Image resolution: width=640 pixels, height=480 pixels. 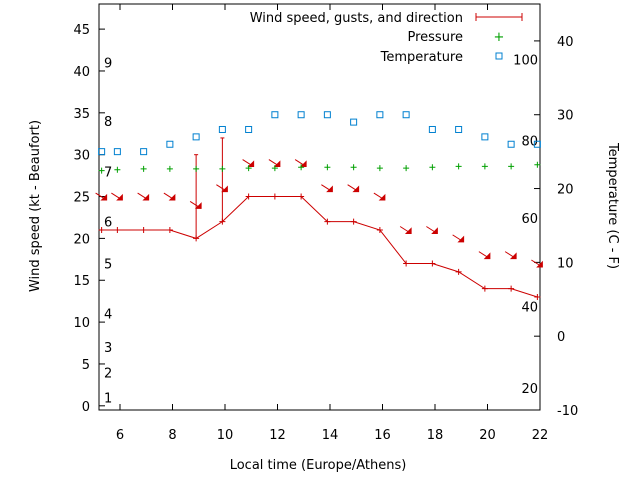 I want to click on legend-label-pressure: Pressure, so click(x=435, y=37).